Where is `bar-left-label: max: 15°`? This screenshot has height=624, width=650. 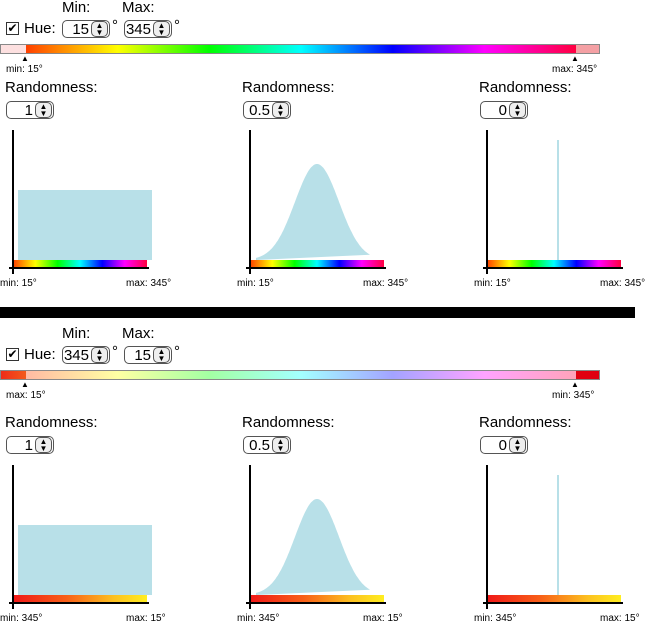 bar-left-label: max: 15° is located at coordinates (26, 395).